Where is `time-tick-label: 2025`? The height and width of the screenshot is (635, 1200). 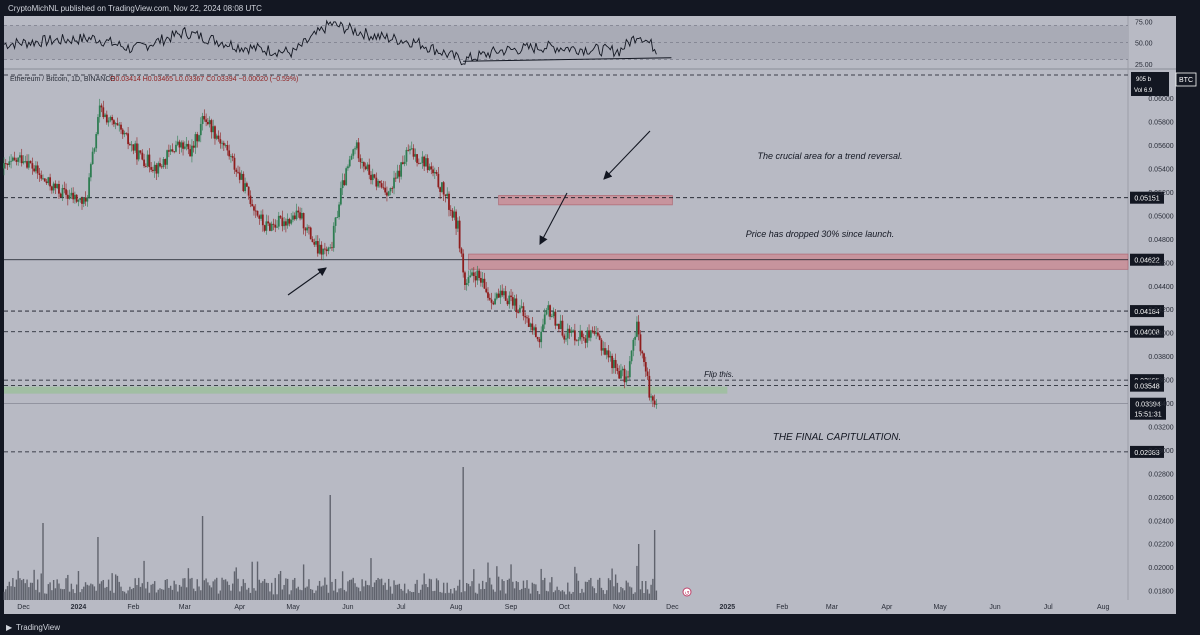 time-tick-label: 2025 is located at coordinates (728, 607).